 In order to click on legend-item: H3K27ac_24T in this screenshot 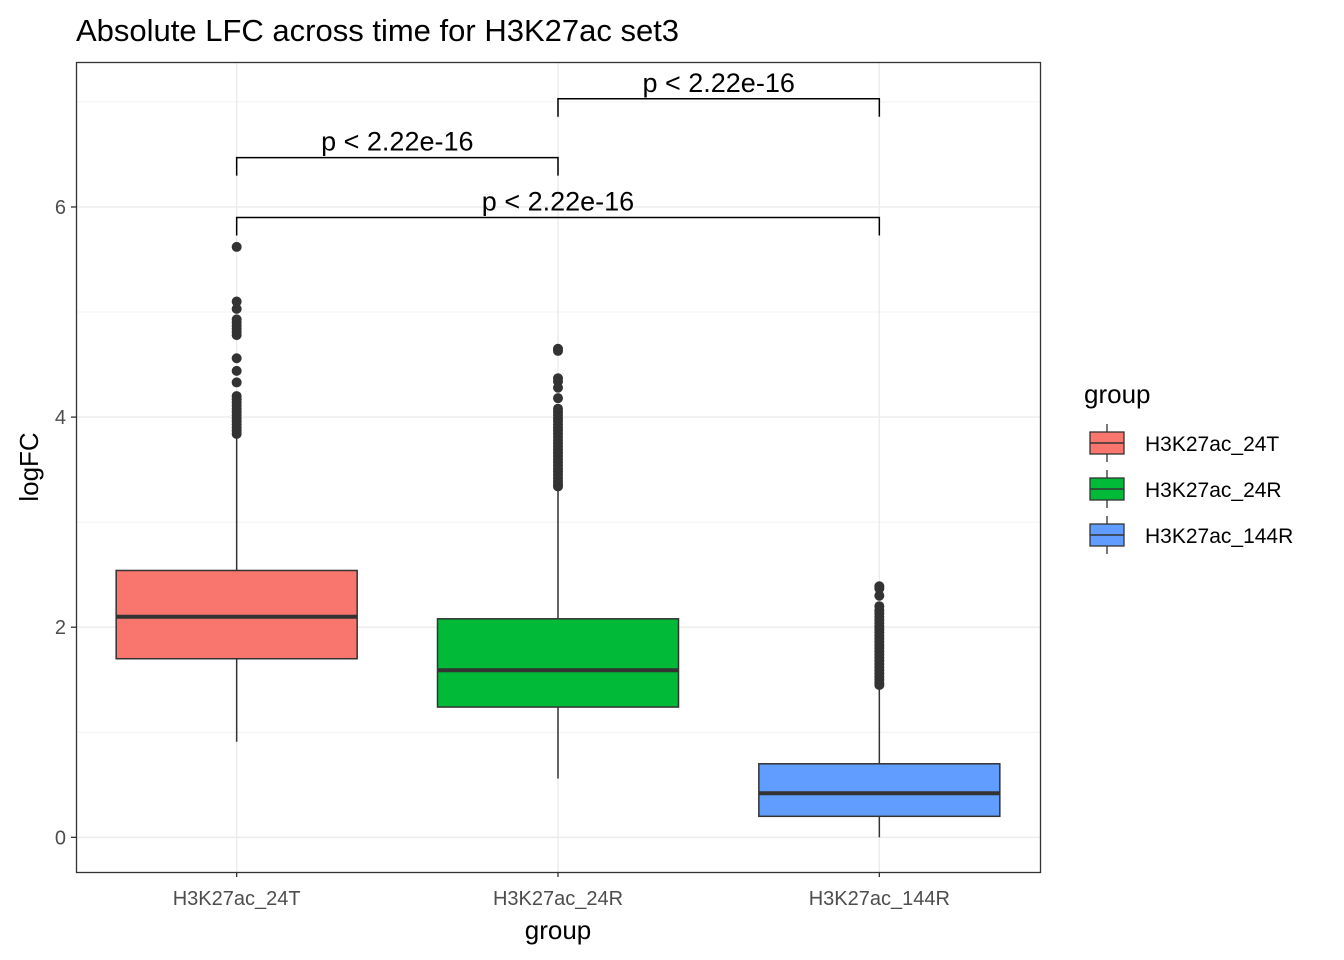, I will do `click(1184, 443)`.